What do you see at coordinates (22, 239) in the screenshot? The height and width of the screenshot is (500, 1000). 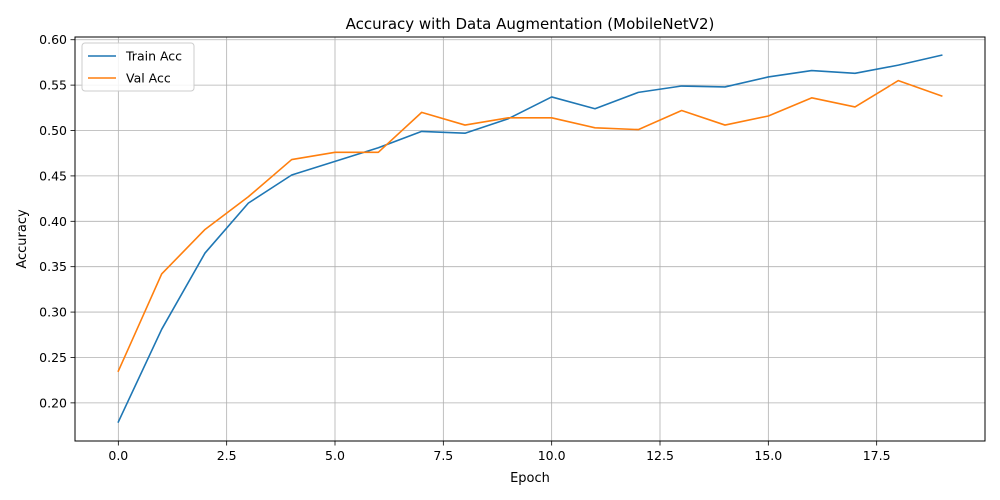 I see `y-axis-title: Accuracy` at bounding box center [22, 239].